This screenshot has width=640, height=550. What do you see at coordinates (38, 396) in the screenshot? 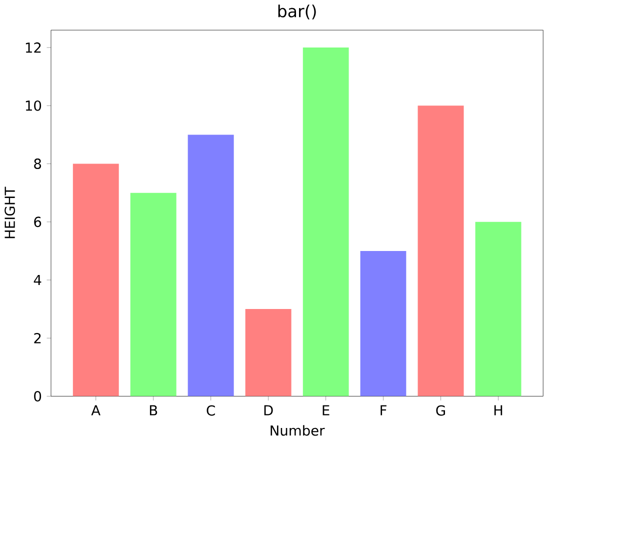
I see `y-tick-label: 0` at bounding box center [38, 396].